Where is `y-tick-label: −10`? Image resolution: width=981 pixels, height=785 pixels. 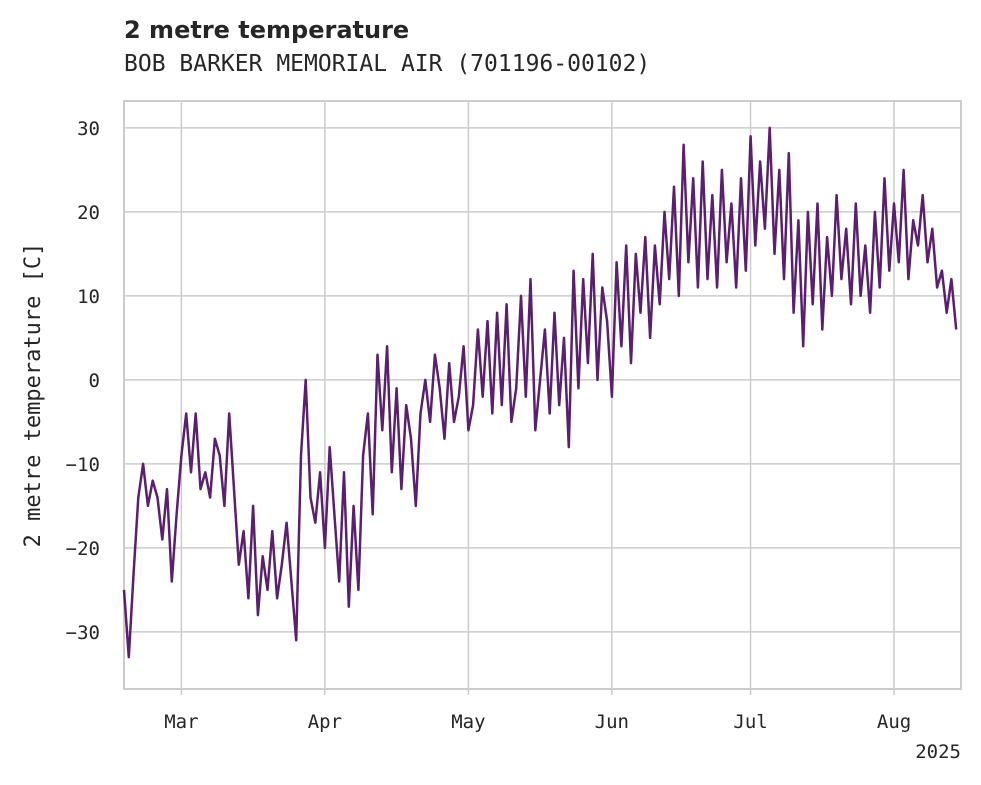
y-tick-label: −10 is located at coordinates (83, 465).